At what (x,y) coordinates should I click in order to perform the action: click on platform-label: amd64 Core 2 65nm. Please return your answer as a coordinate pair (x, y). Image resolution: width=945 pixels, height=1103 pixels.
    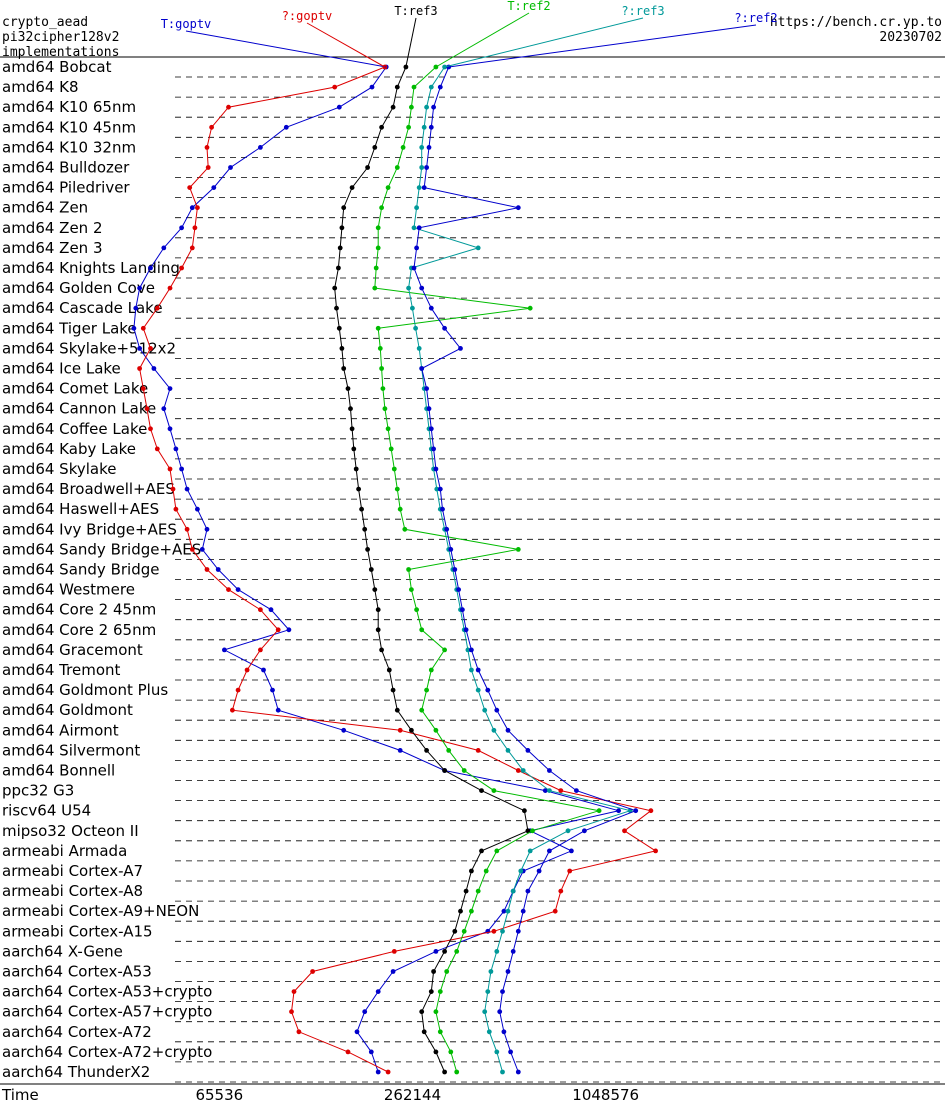
    Looking at the image, I should click on (79, 630).